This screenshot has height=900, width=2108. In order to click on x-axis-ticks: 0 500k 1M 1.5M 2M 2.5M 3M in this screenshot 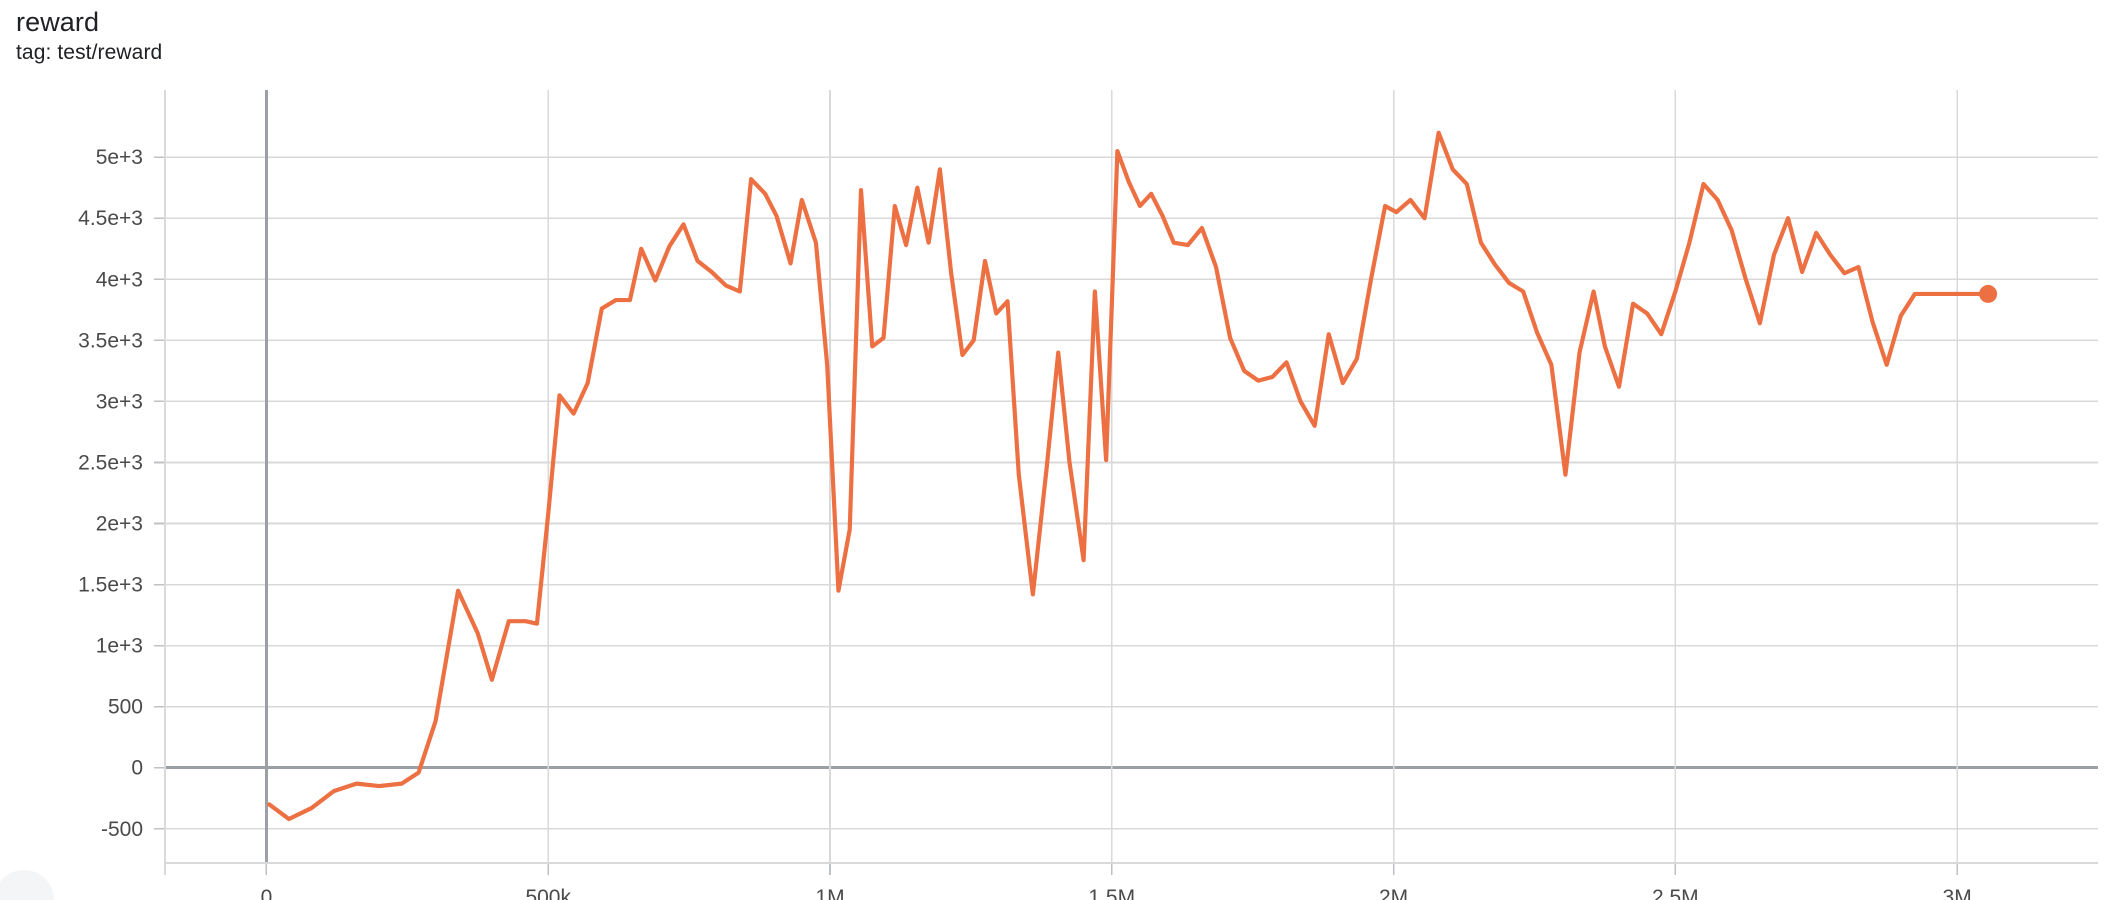, I will do `click(1116, 881)`.